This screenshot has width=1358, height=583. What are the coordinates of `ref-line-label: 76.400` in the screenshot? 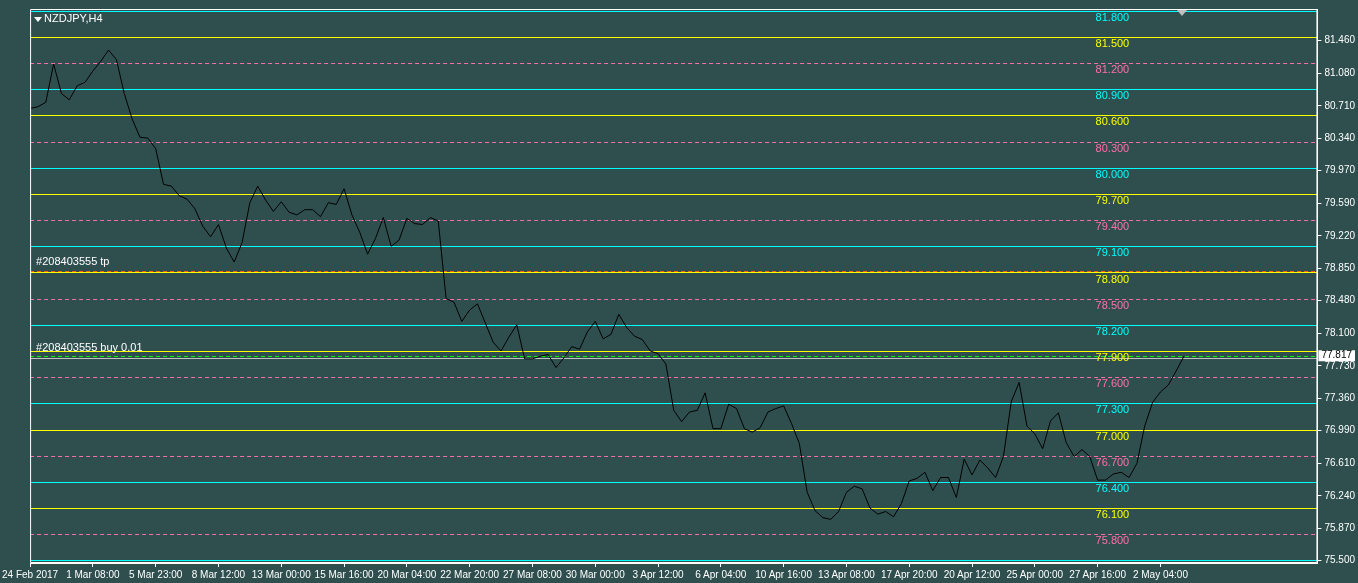 It's located at (1112, 487).